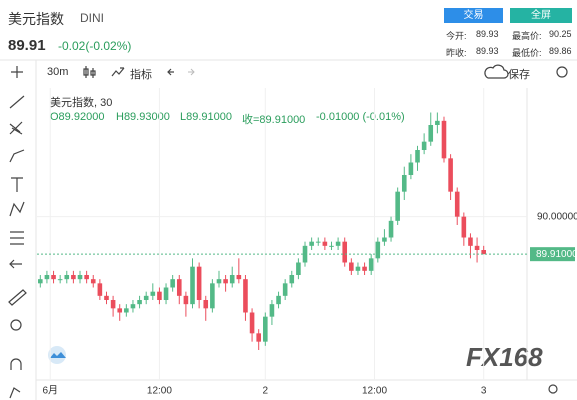 The height and width of the screenshot is (400, 577). What do you see at coordinates (17, 156) in the screenshot?
I see `brush-icon` at bounding box center [17, 156].